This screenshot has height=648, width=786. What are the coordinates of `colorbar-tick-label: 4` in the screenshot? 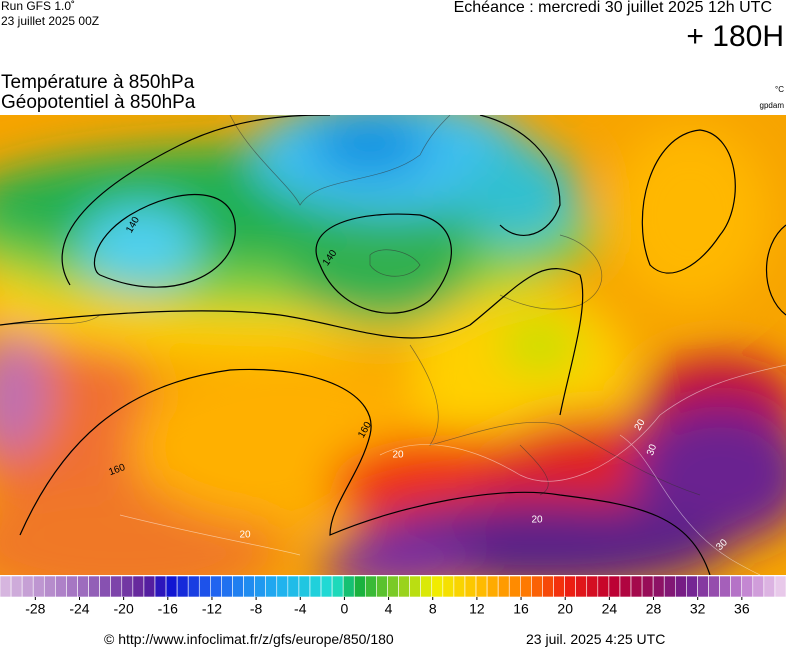 It's located at (389, 609).